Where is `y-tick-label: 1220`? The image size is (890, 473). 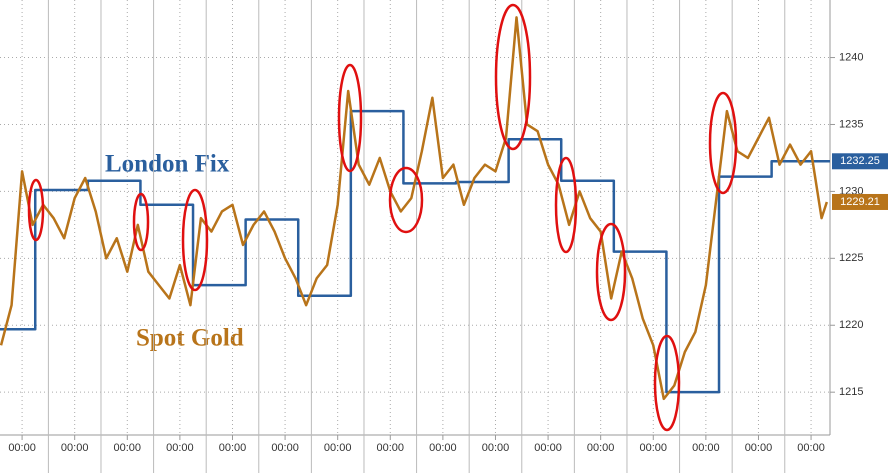
y-tick-label: 1220 is located at coordinates (851, 325).